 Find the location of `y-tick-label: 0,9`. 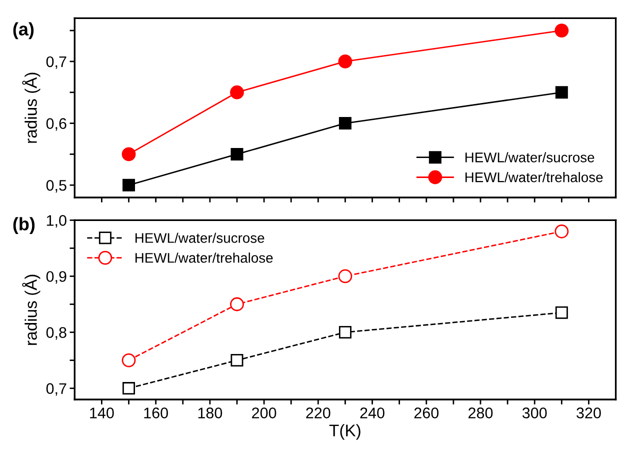

y-tick-label: 0,9 is located at coordinates (56, 277).